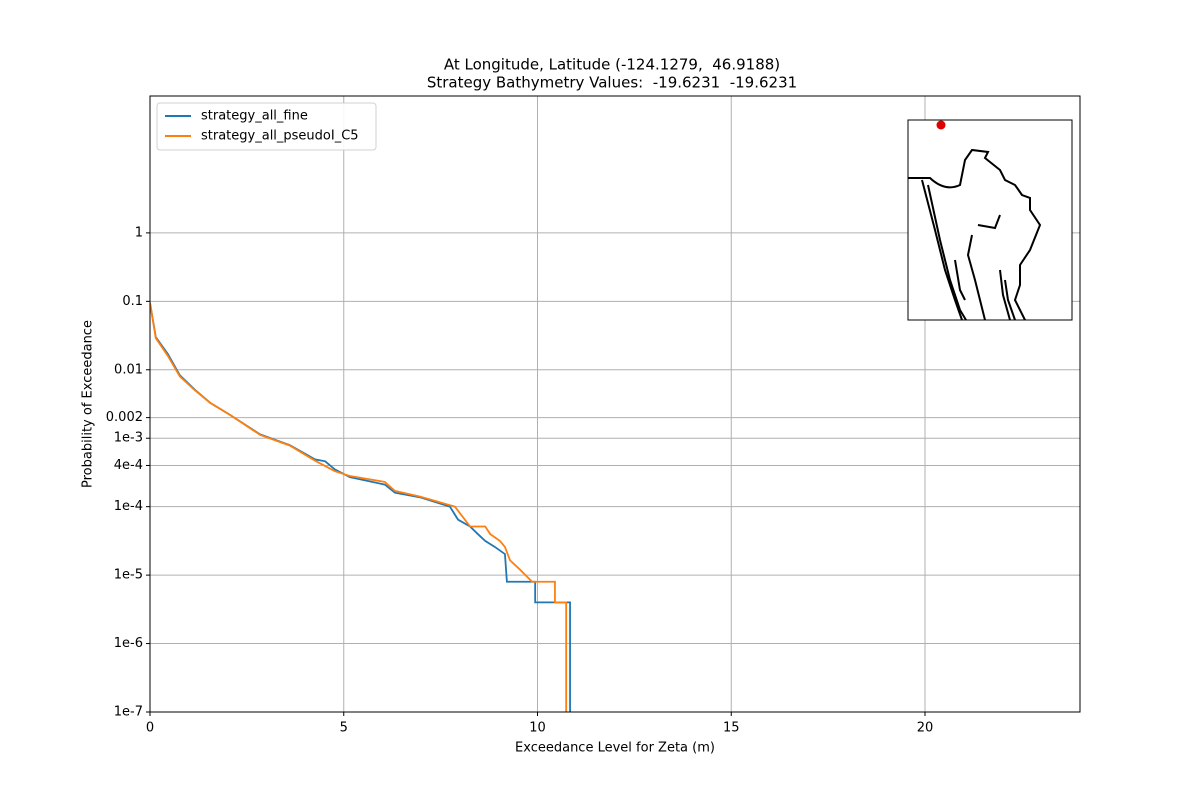  I want to click on x-tick-label: 5, so click(344, 728).